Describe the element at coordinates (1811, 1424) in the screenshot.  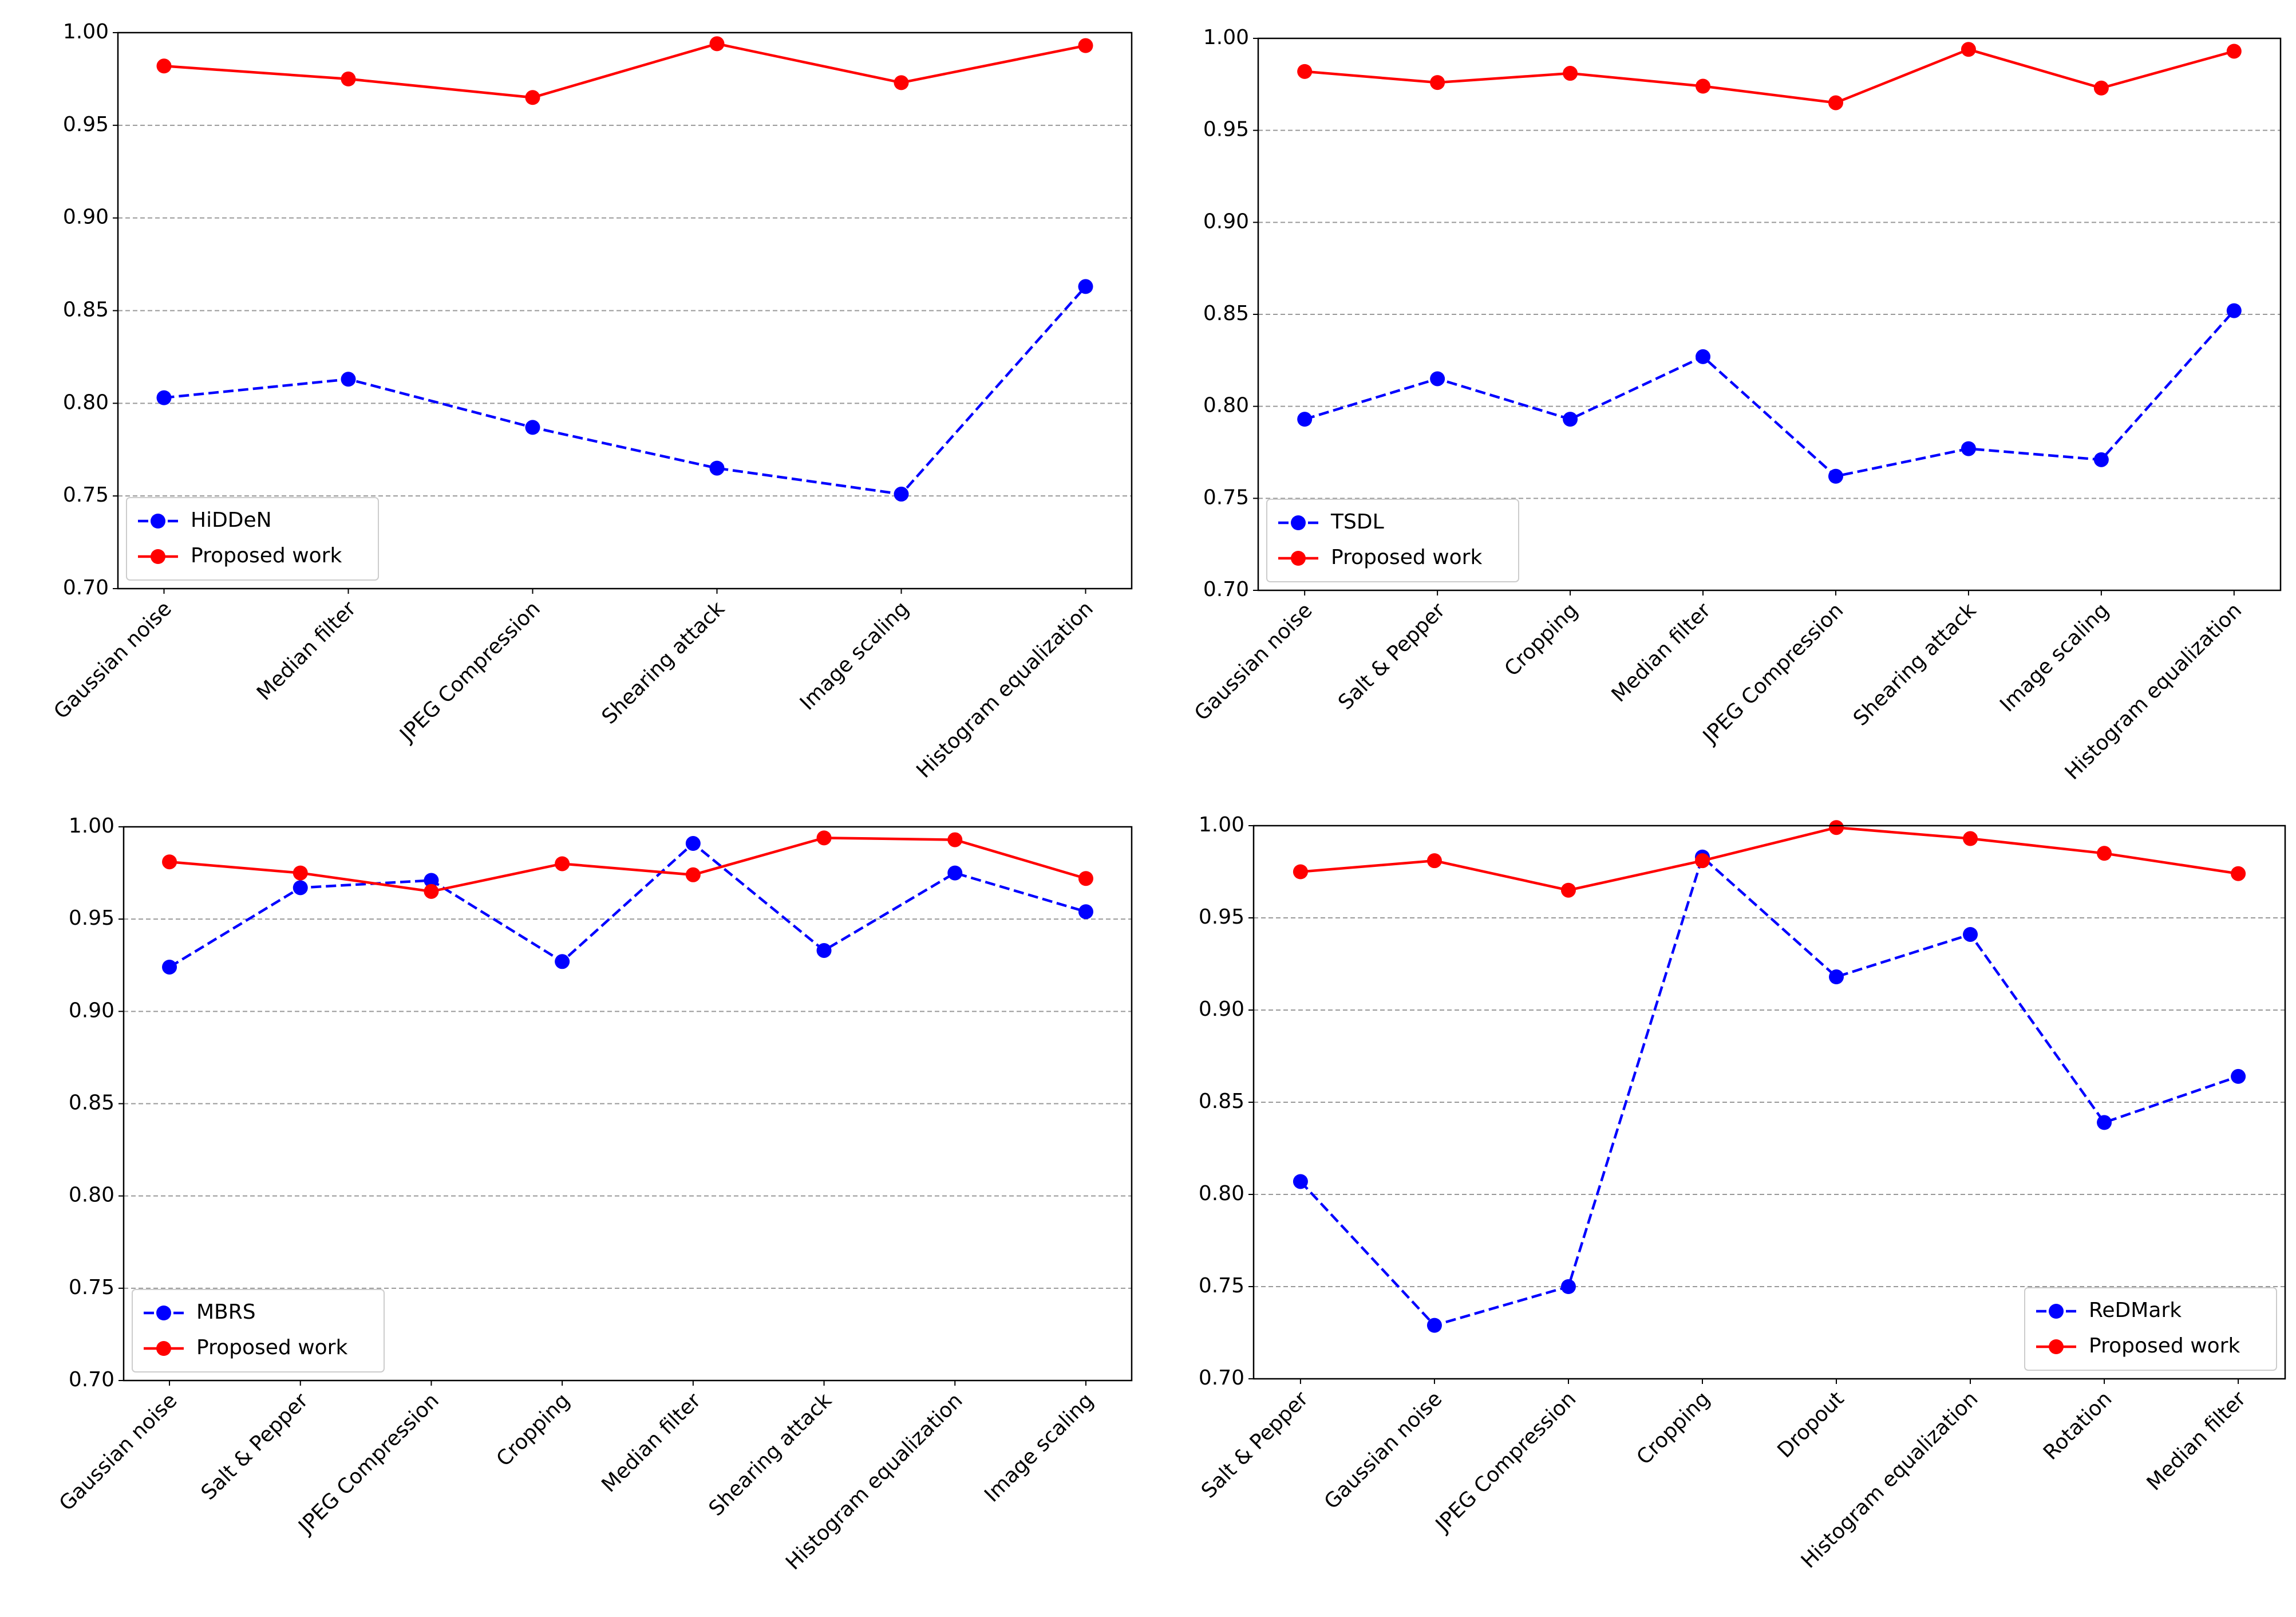
I see `x-tick-label: Dropout` at that location.